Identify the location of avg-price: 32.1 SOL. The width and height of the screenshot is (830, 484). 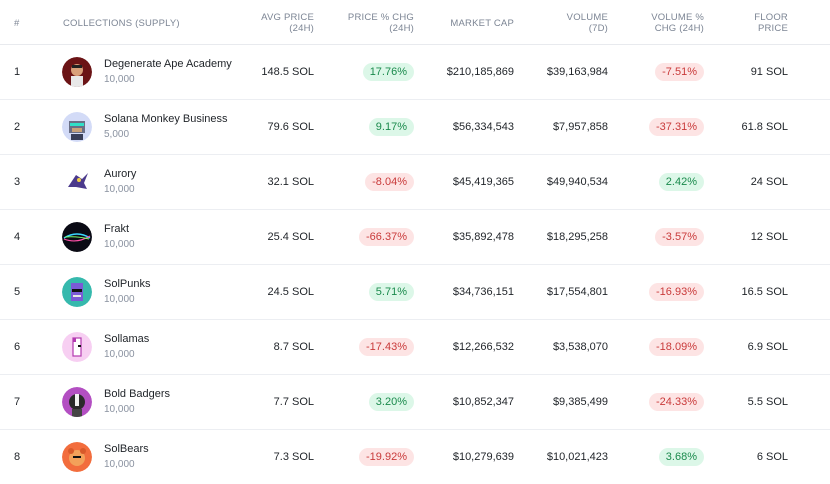
(290, 182).